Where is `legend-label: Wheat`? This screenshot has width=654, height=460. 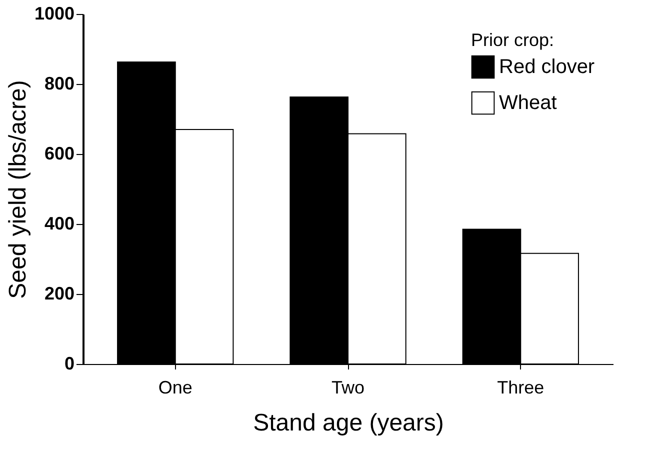
legend-label: Wheat is located at coordinates (528, 103).